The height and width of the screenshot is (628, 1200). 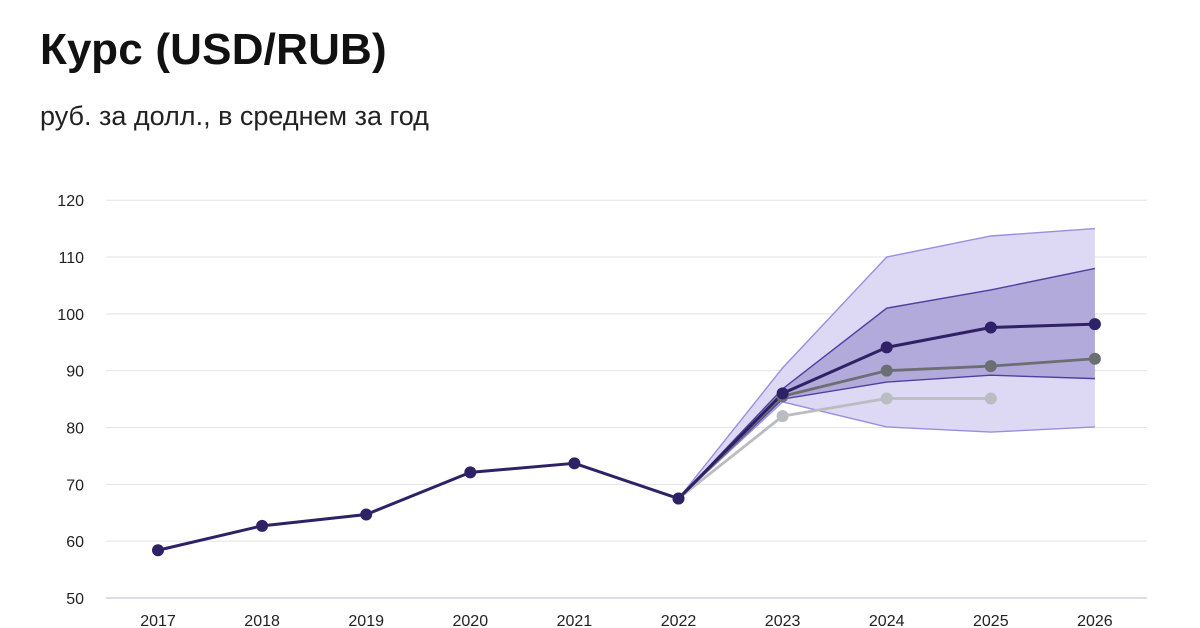 I want to click on x-axis-labels: 2017 2018 2019 2020 2021 2022 2023 2024 2025 2026, so click(x=626, y=620).